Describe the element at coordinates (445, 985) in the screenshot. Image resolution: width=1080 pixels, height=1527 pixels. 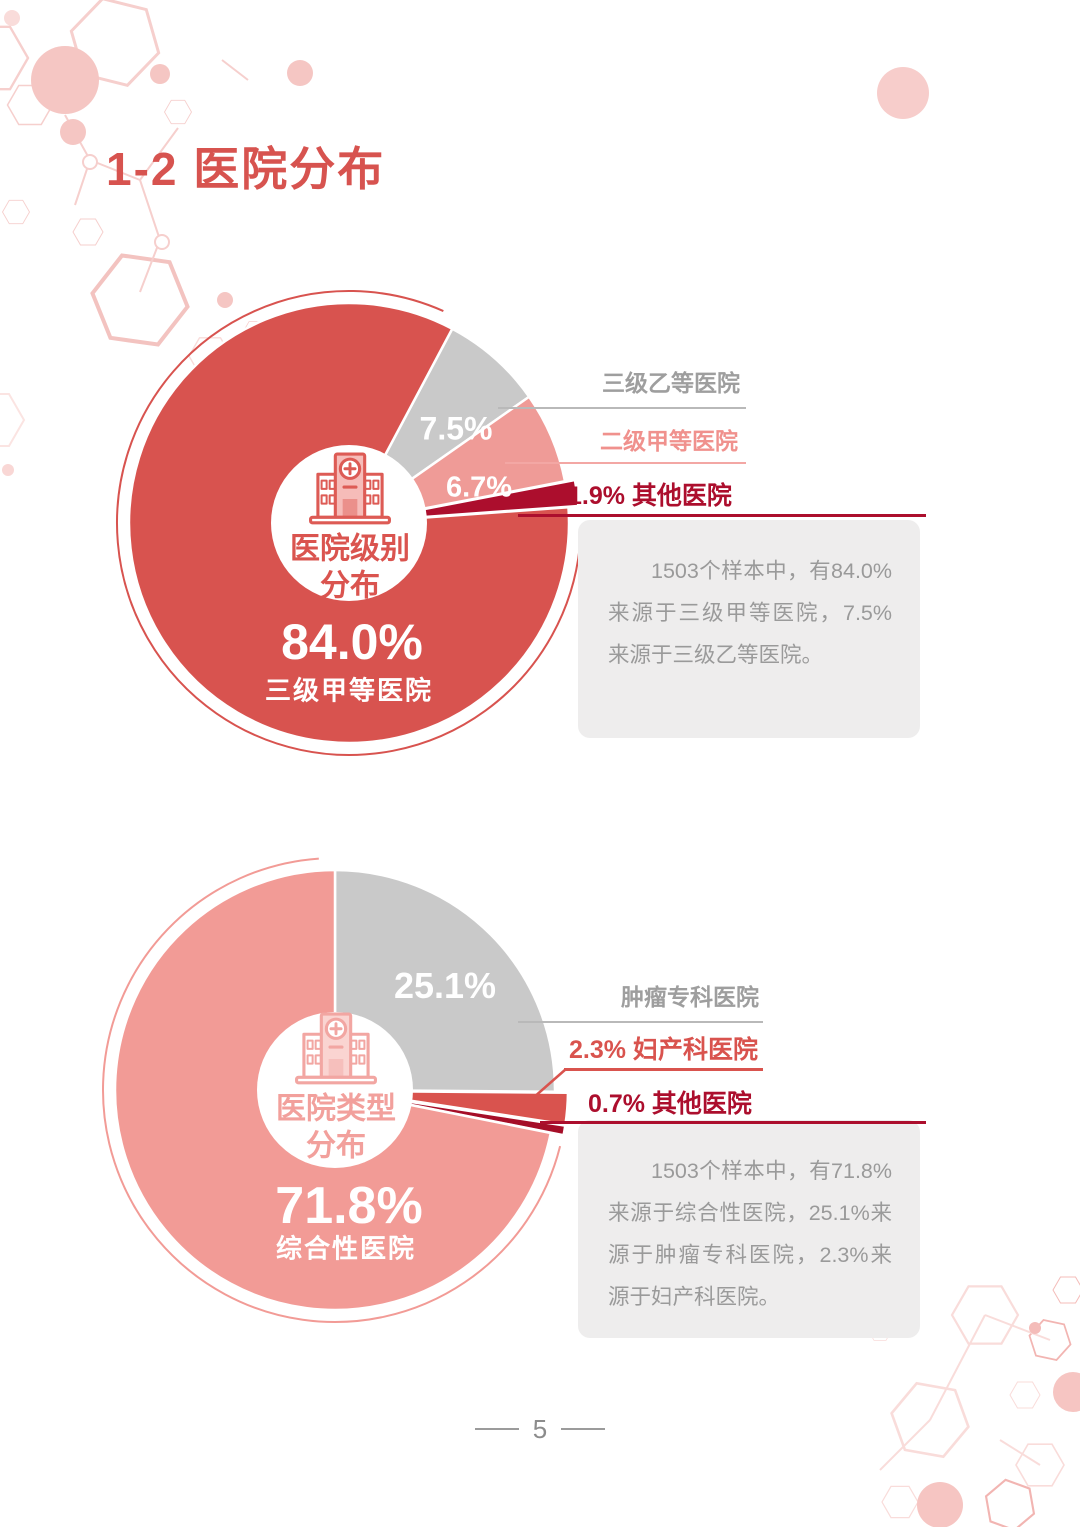
I see `slice-value-oncology: 25.1%` at that location.